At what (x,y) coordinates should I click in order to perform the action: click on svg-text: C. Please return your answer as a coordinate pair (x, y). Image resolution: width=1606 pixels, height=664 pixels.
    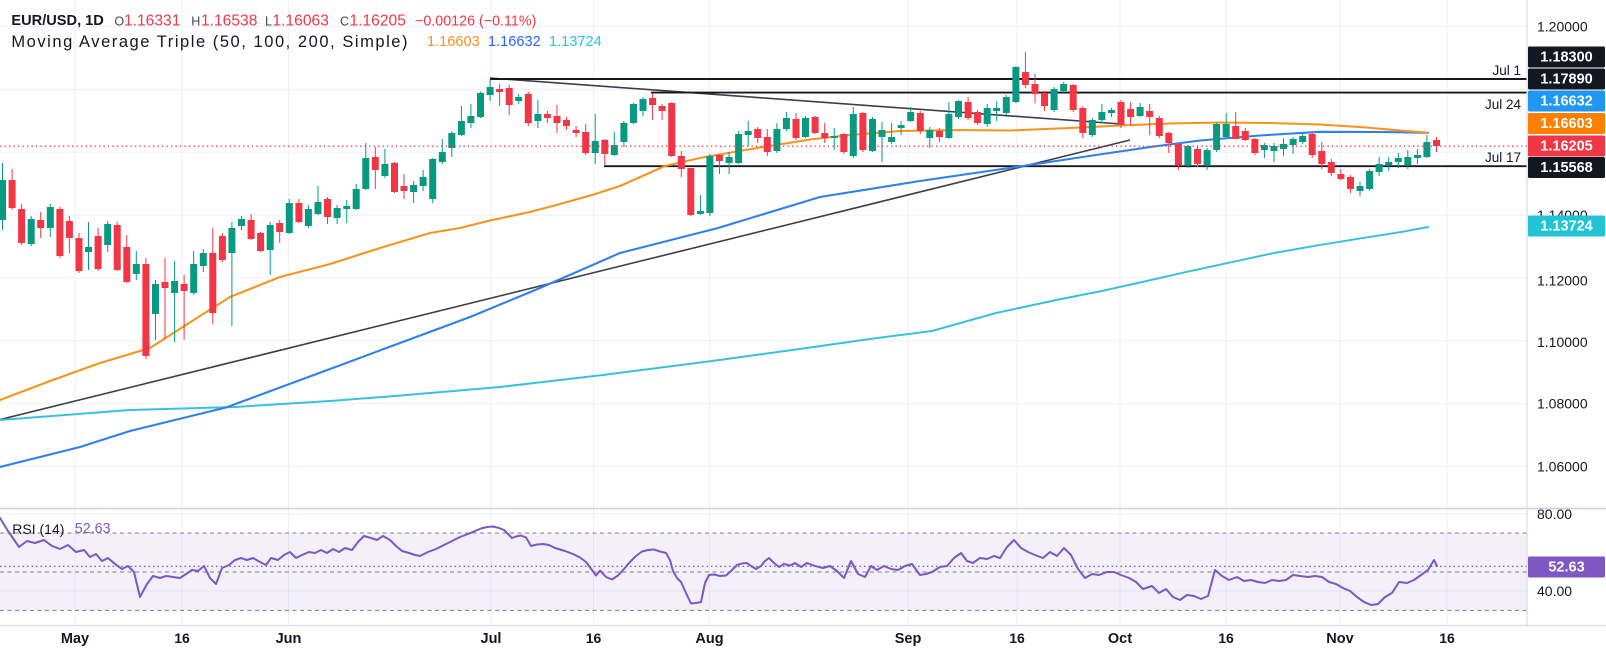
    Looking at the image, I should click on (344, 21).